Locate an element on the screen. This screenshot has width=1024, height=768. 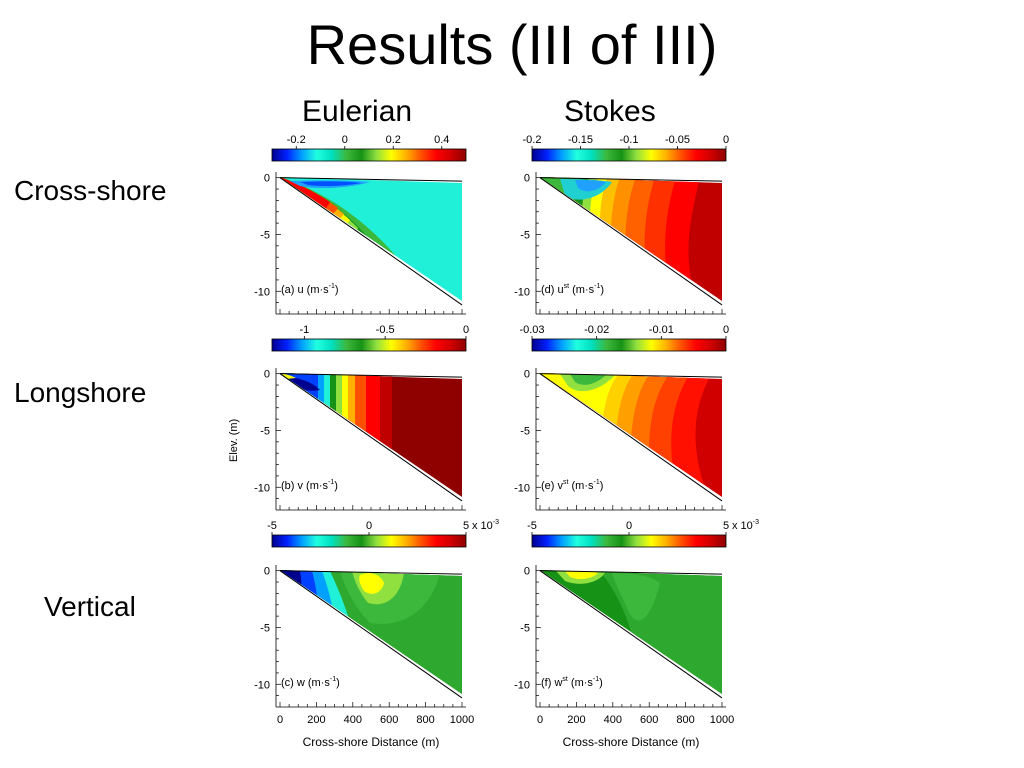
panel-label-b: (b) v (m·s-1) is located at coordinates (309, 485).